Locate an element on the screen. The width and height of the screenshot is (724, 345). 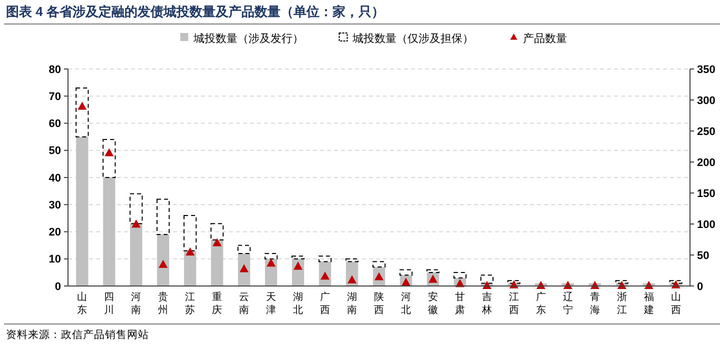
x-tick-label: 贵州 is located at coordinates (163, 303).